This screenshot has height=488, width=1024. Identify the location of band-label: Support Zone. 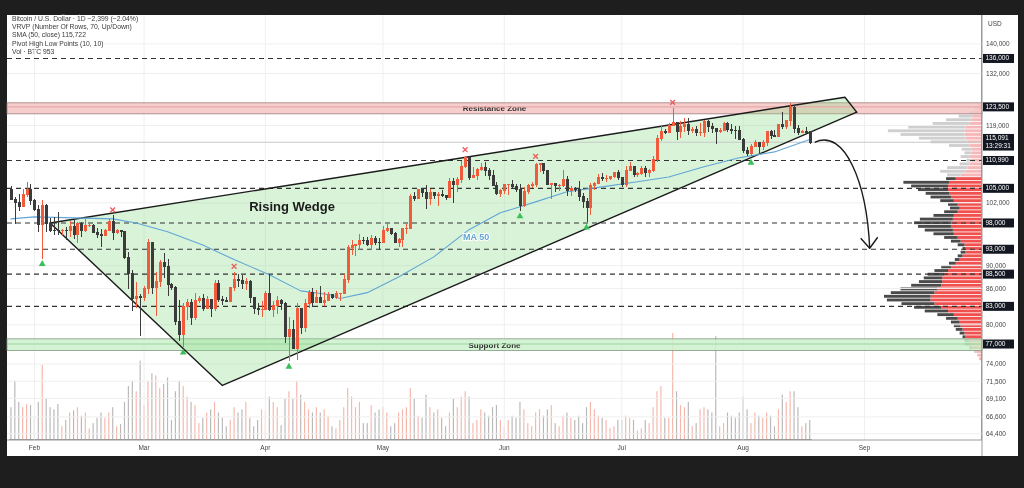
(495, 345).